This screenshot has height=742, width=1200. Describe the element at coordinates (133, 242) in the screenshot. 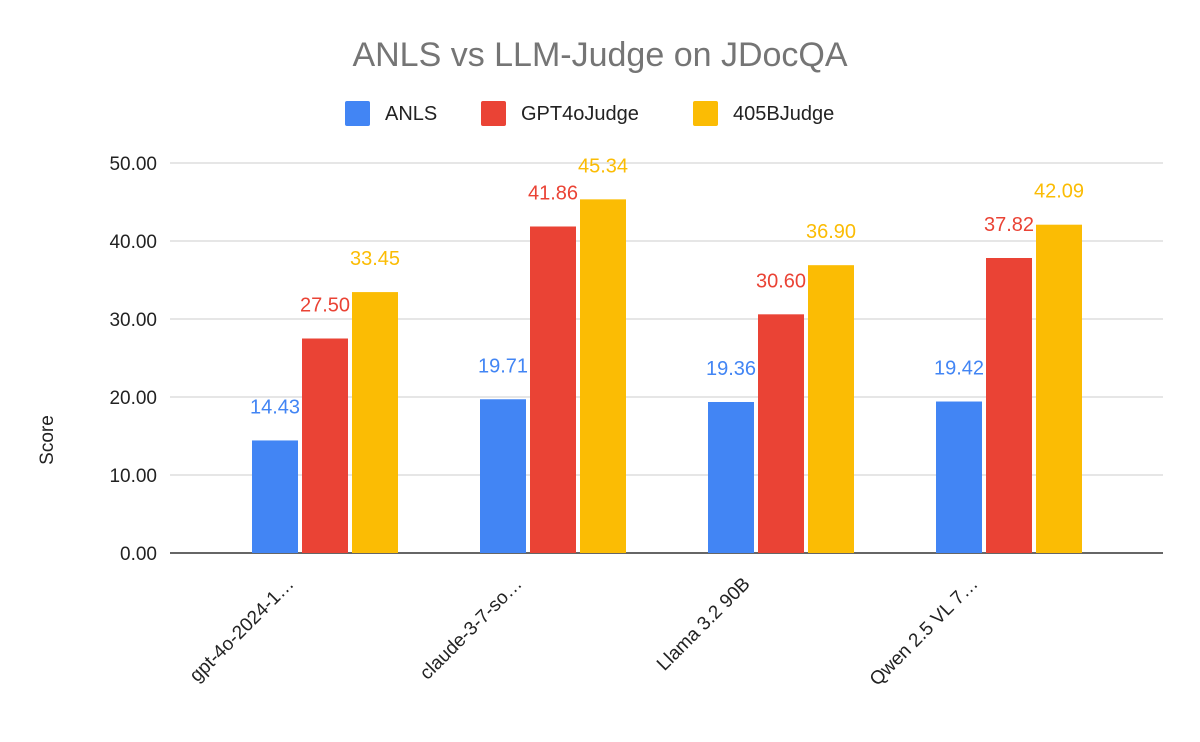

I see `y-tick-label: 40.00` at that location.